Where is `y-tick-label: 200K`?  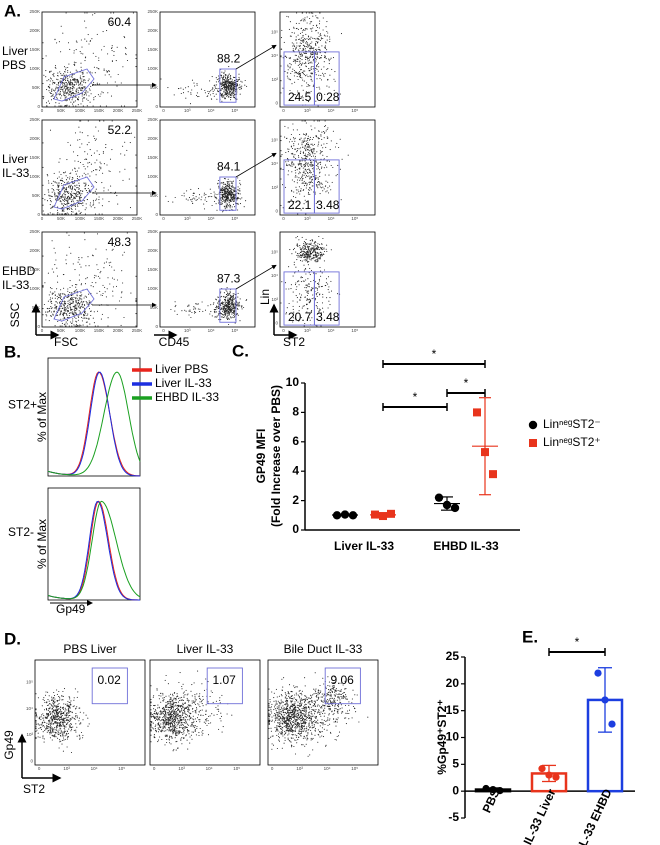 y-tick-label: 200K is located at coordinates (34, 250).